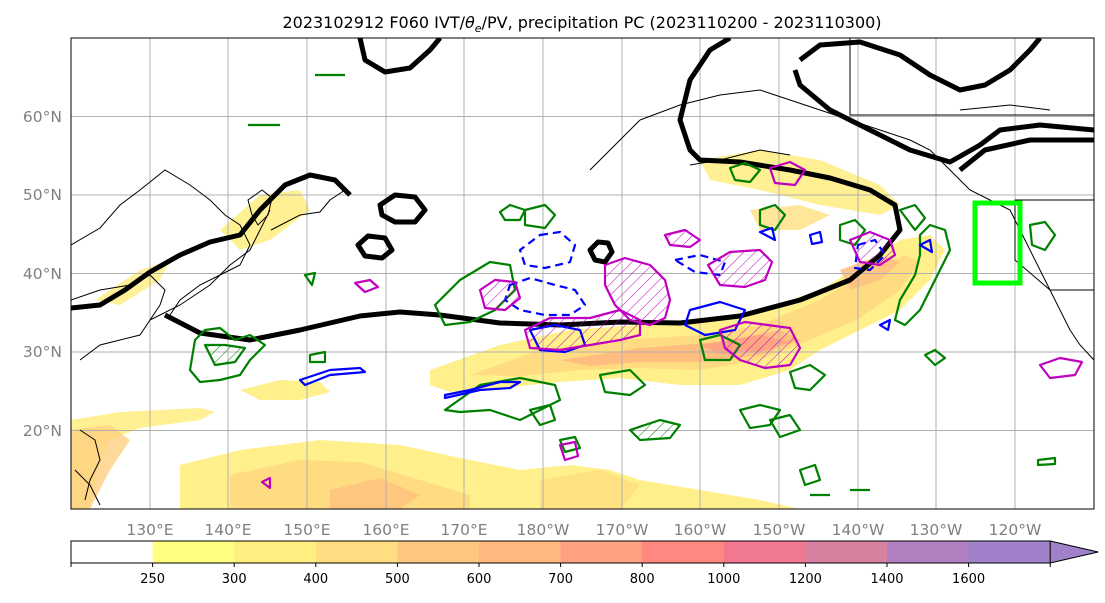 This screenshot has height=603, width=1105. I want to click on colorbar-extend-arrow, so click(1074, 552).